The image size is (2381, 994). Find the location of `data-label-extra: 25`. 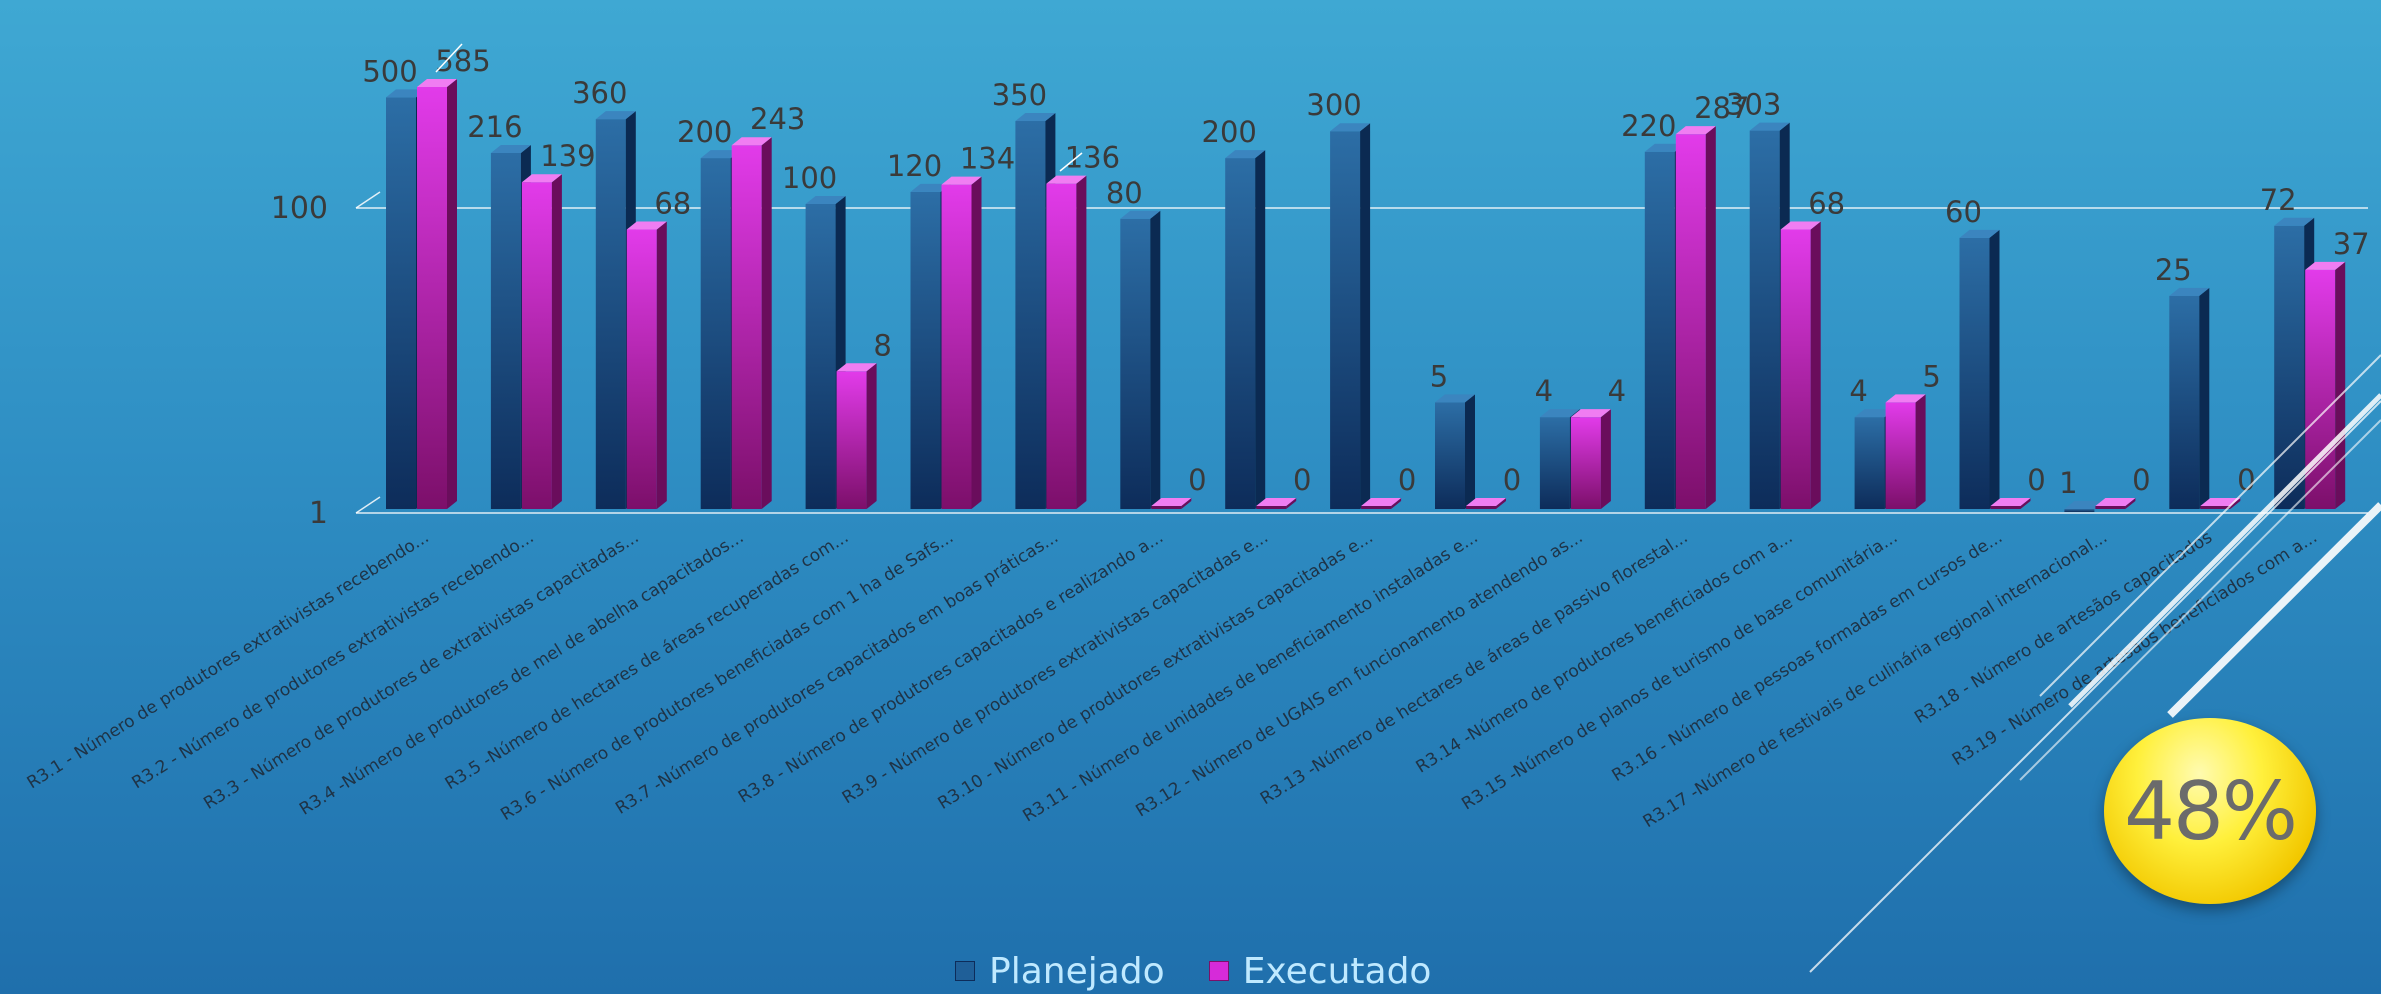

data-label-extra: 25 is located at coordinates (2173, 270).